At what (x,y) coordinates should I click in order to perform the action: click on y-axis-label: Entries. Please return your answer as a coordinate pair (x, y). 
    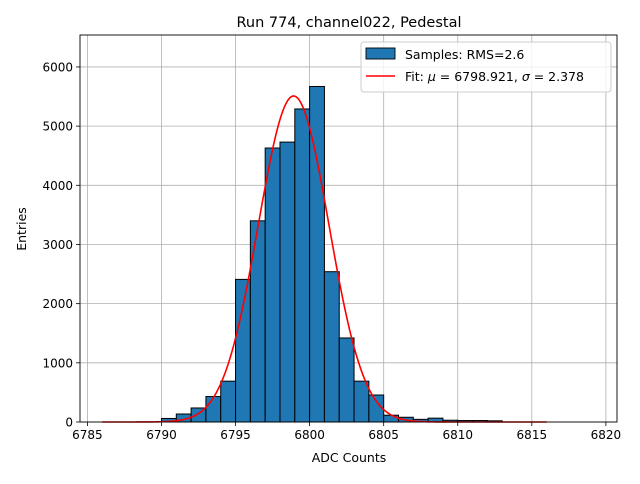
    Looking at the image, I should click on (21, 229).